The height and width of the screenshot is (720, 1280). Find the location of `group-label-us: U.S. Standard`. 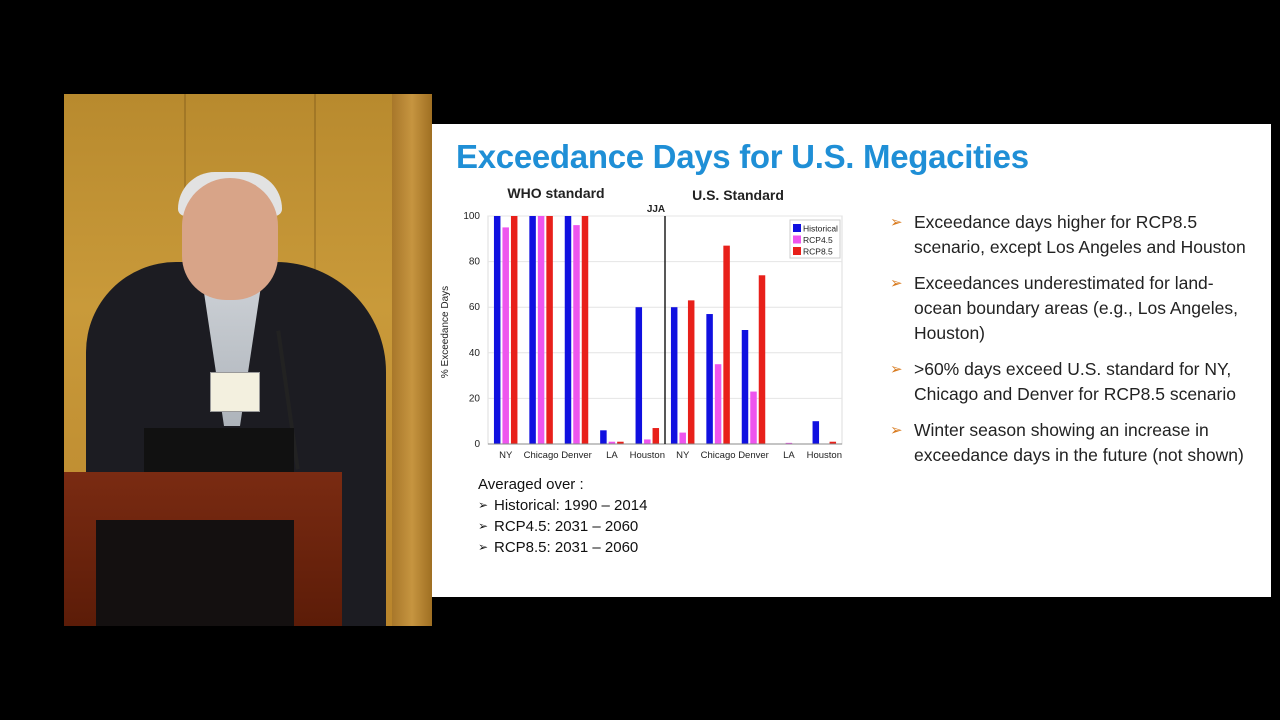

group-label-us: U.S. Standard is located at coordinates (738, 195).